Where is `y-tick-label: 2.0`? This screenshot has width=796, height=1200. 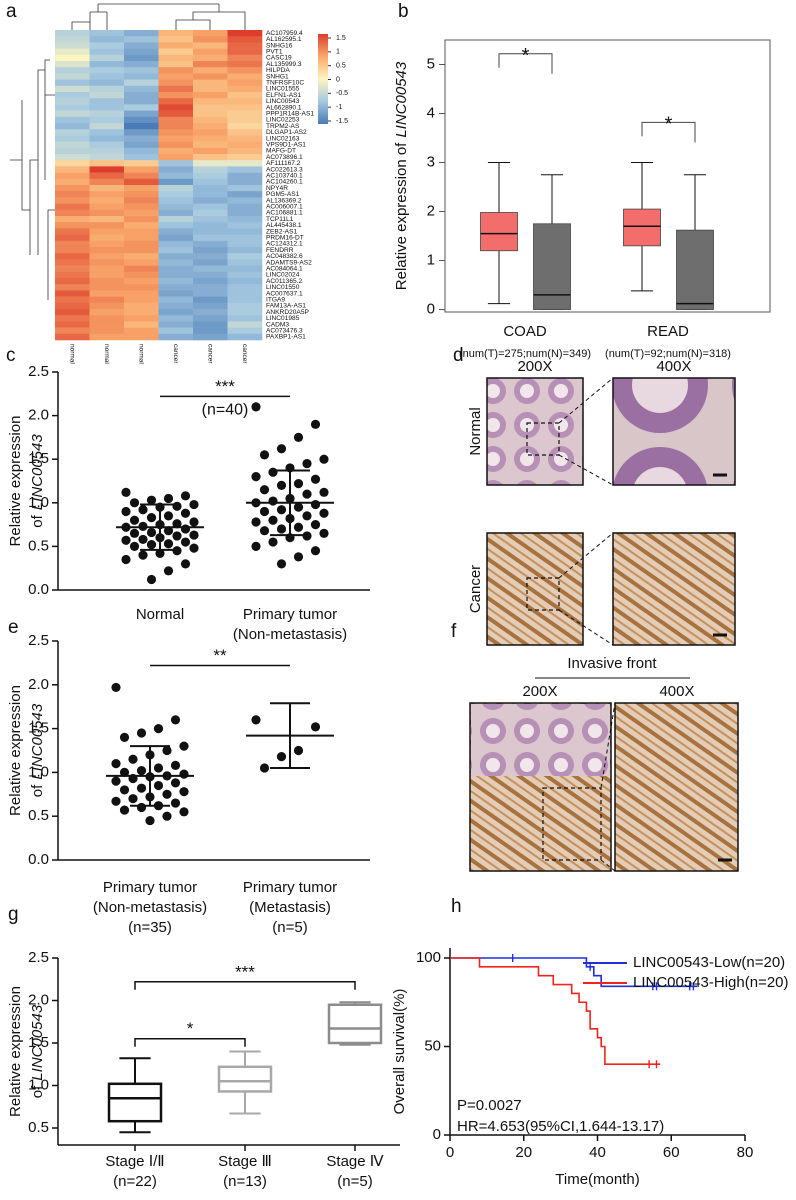
y-tick-label: 2.0 is located at coordinates (38, 415).